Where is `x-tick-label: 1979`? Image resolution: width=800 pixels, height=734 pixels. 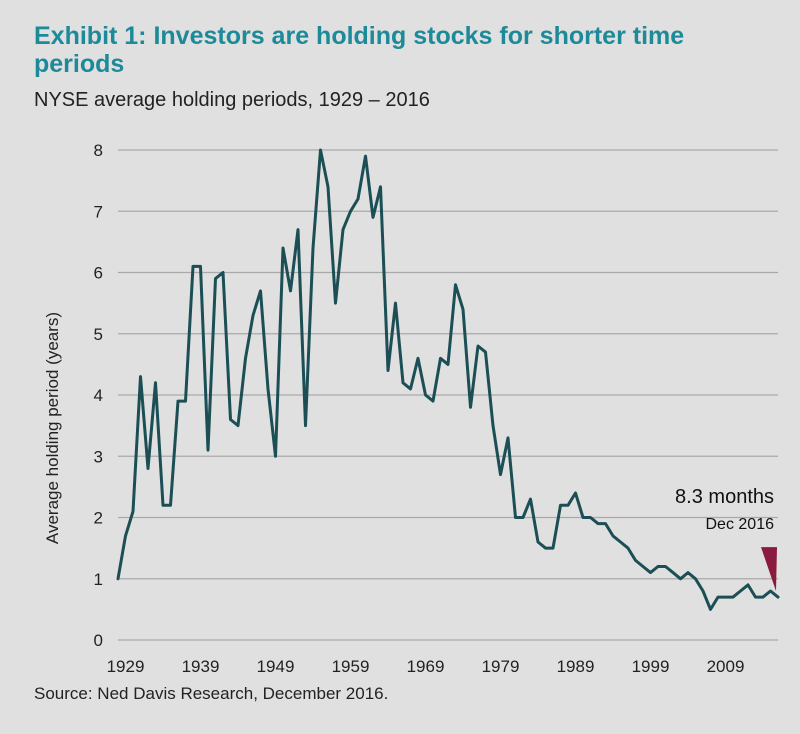
x-tick-label: 1979 is located at coordinates (501, 666).